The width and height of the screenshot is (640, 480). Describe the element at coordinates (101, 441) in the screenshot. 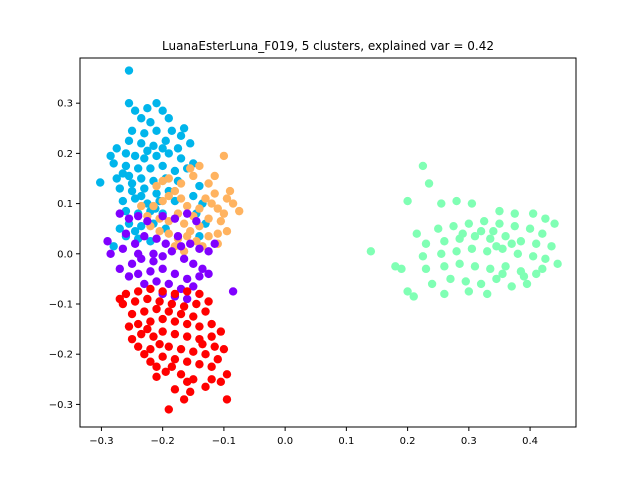

I see `x-tick-label: −0.3` at that location.